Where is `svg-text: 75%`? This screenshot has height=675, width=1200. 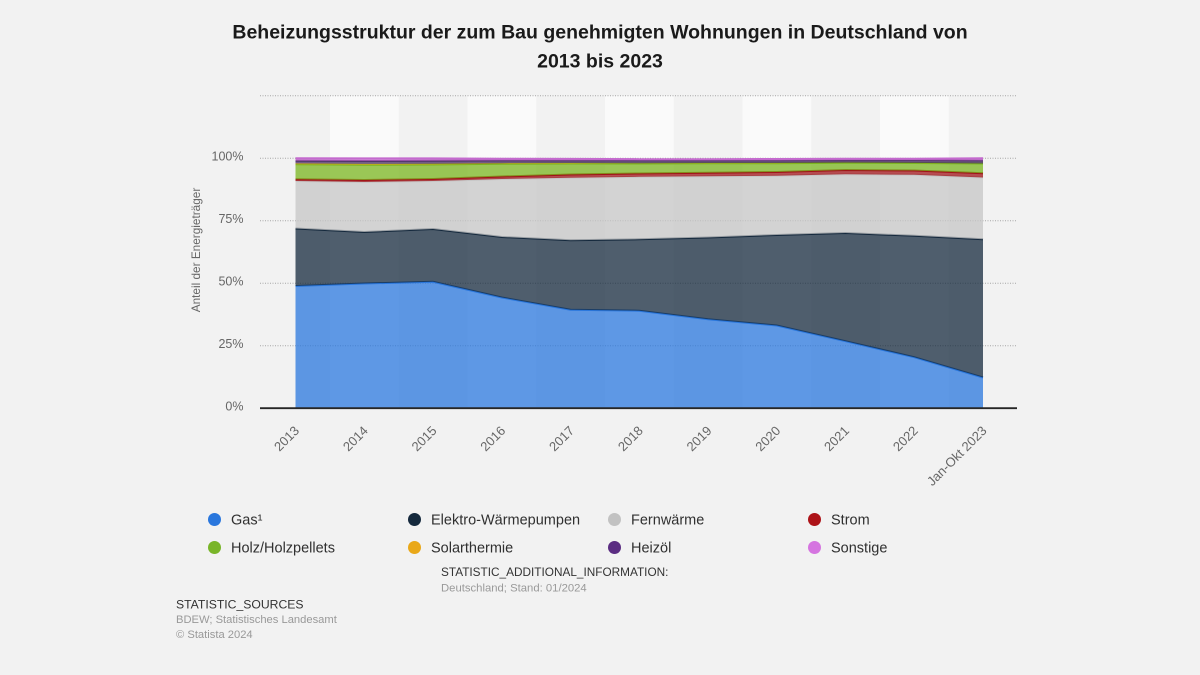 svg-text: 75% is located at coordinates (230, 219).